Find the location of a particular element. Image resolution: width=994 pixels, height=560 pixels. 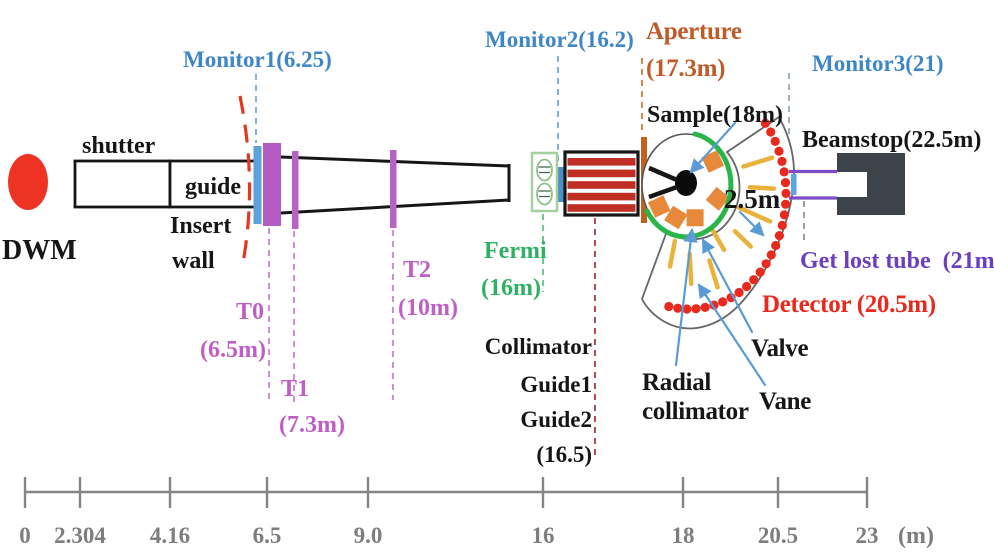

vane-arrow is located at coordinates (732, 335).